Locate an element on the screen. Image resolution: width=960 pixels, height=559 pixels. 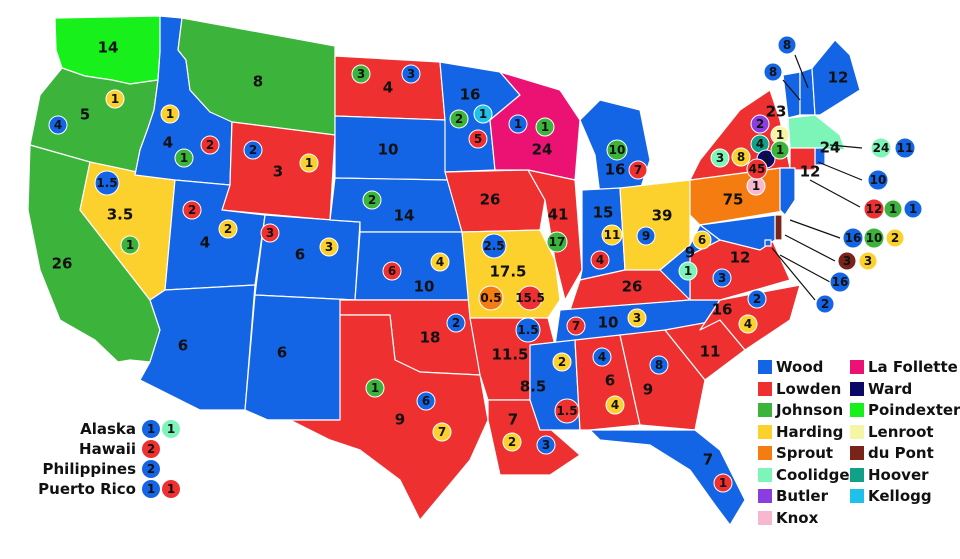
legend-item-la-follette: La Follette is located at coordinates (904, 367).